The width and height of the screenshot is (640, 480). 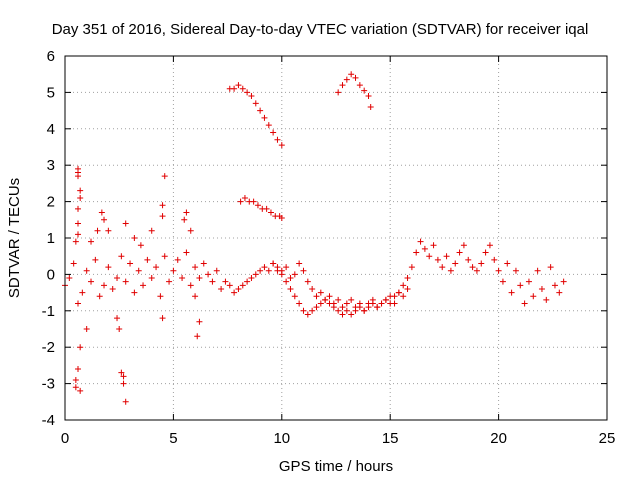 I want to click on x-tick-label: 15, so click(x=390, y=438).